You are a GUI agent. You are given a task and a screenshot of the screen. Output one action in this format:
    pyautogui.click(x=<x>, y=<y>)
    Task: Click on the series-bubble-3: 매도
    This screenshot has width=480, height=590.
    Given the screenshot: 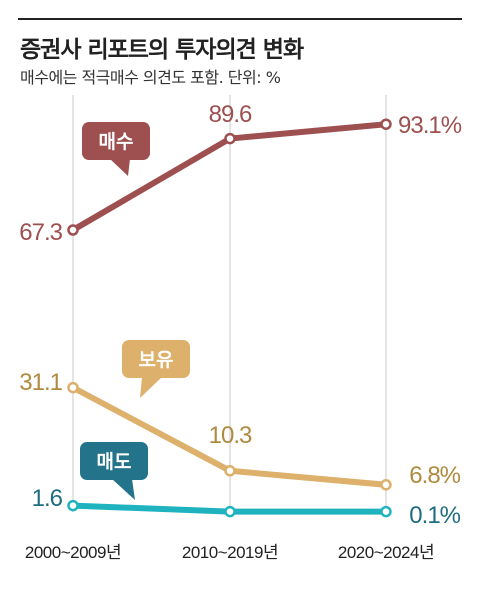 What is the action you would take?
    pyautogui.click(x=114, y=471)
    